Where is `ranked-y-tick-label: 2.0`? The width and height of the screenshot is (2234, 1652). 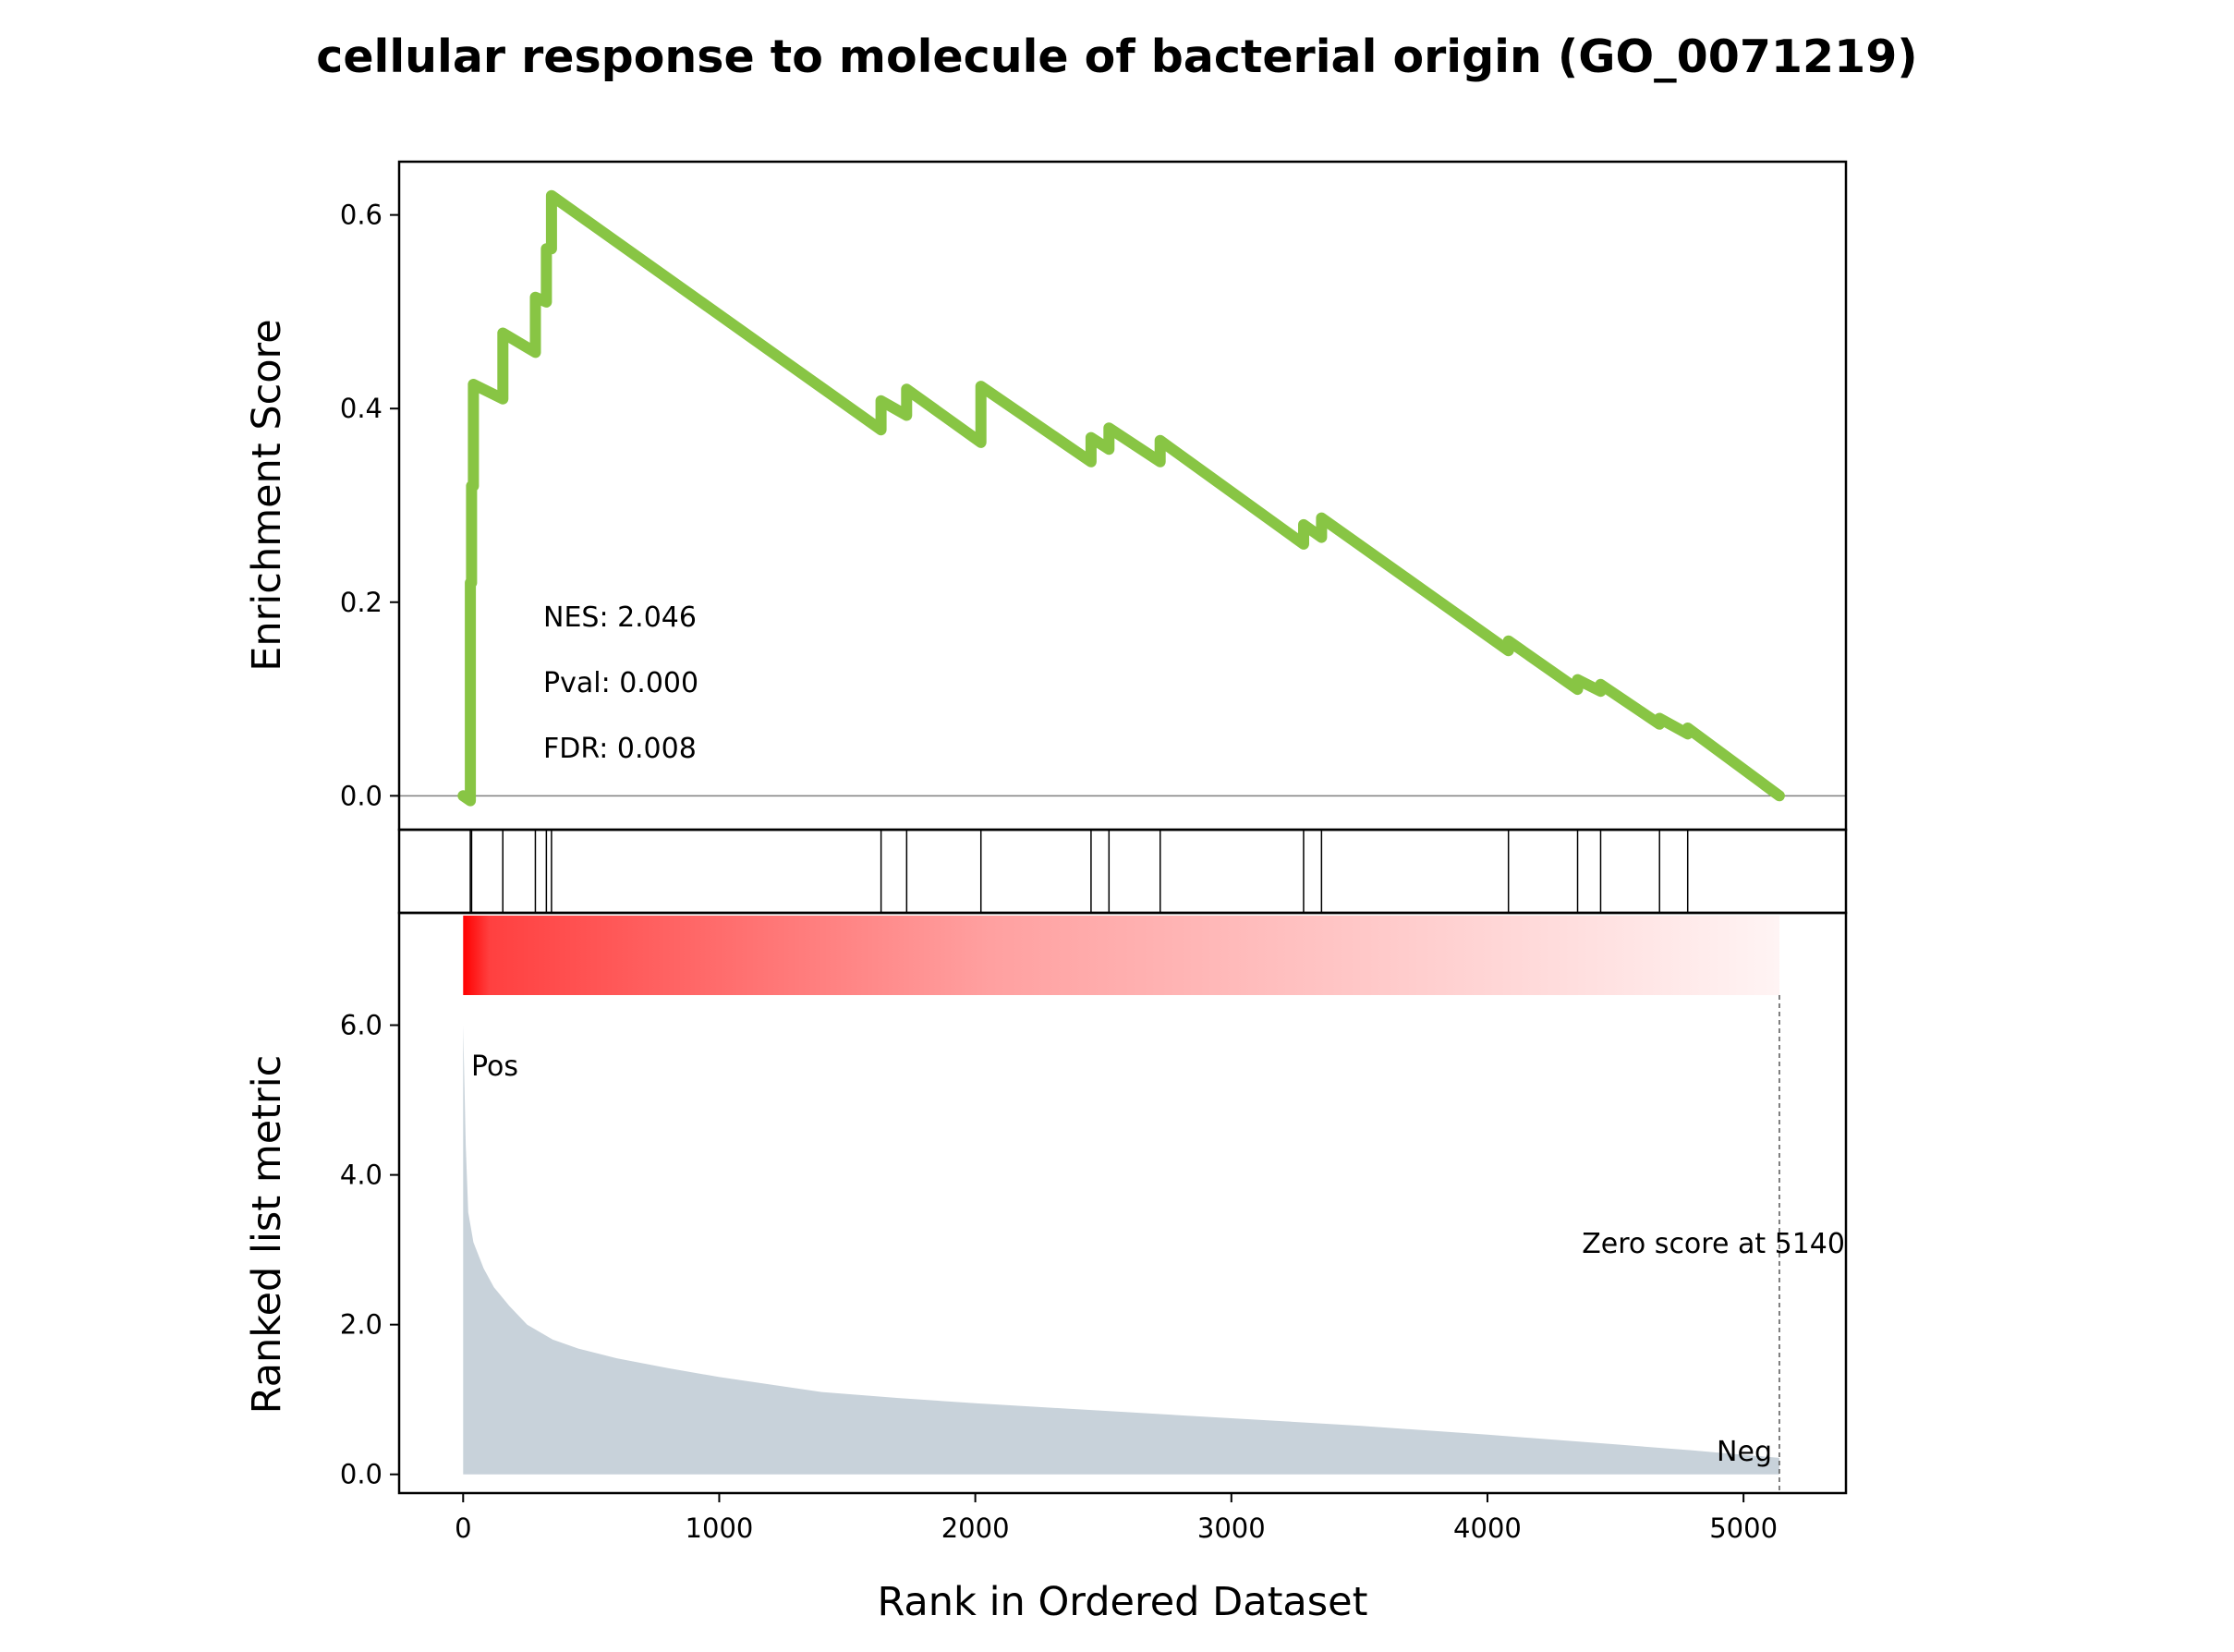
ranked-y-tick-label: 2.0 is located at coordinates (361, 1325).